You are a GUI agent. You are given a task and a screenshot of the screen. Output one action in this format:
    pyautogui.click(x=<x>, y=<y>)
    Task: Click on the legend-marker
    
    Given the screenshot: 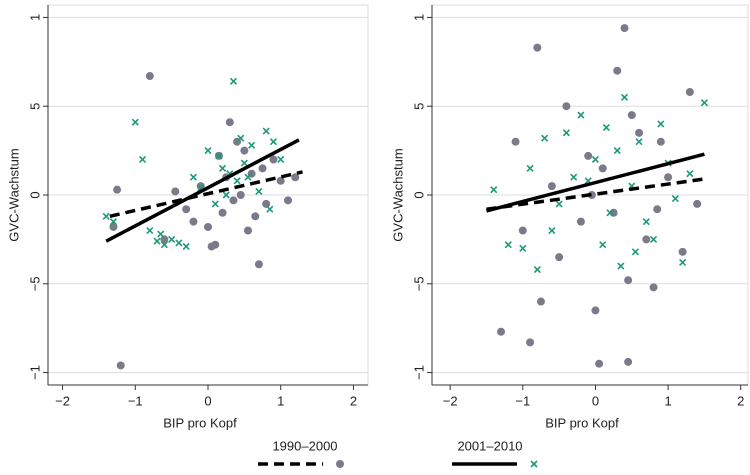 What is the action you would take?
    pyautogui.click(x=340, y=464)
    